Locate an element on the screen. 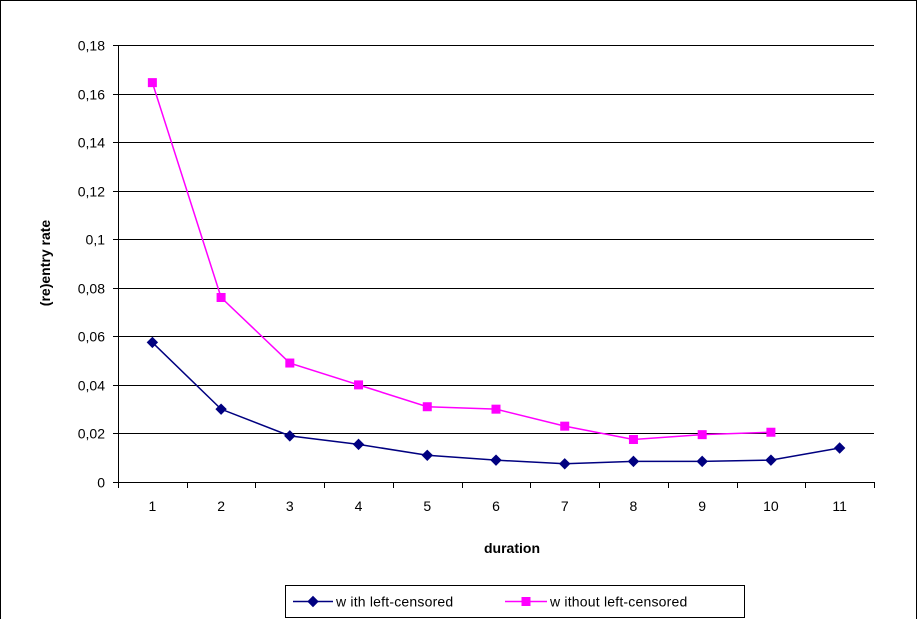 This screenshot has width=919, height=620. x-tick-label: 6 is located at coordinates (496, 506).